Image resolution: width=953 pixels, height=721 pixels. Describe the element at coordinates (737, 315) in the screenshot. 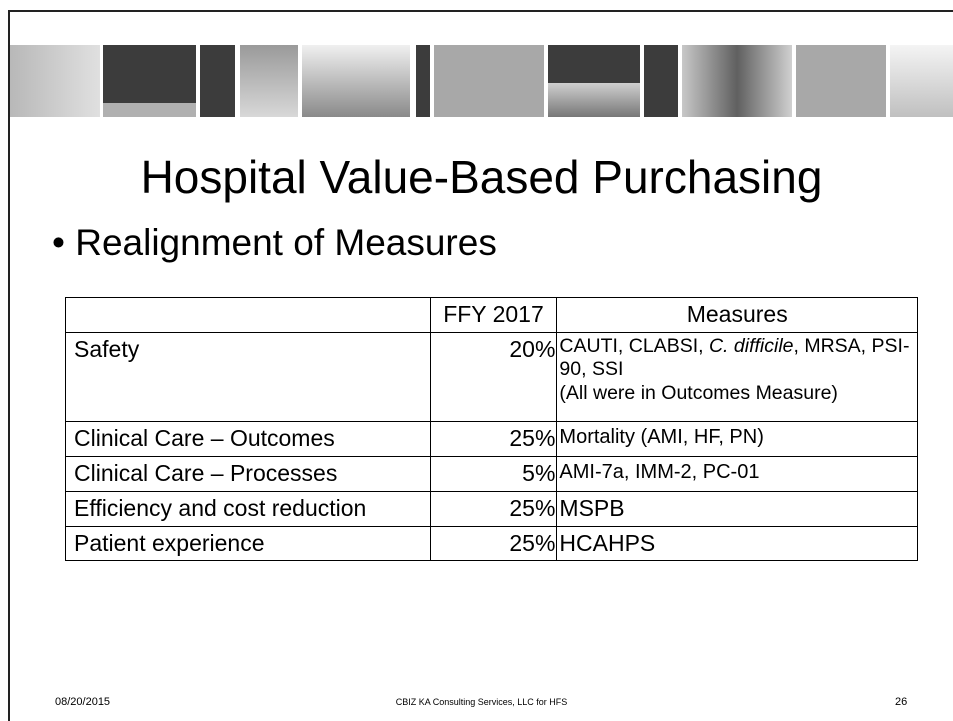

I see `header-cell: Measures` at that location.